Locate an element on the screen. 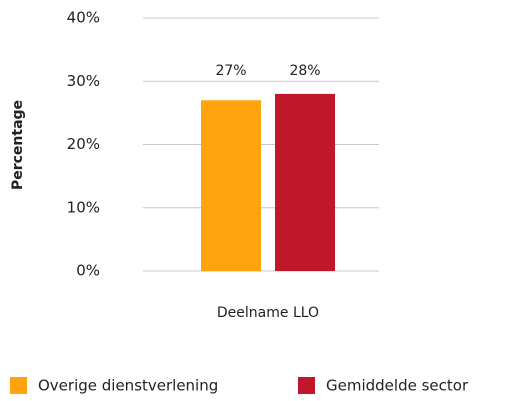 The image size is (515, 401). y-tick-label: 40% is located at coordinates (83, 18).